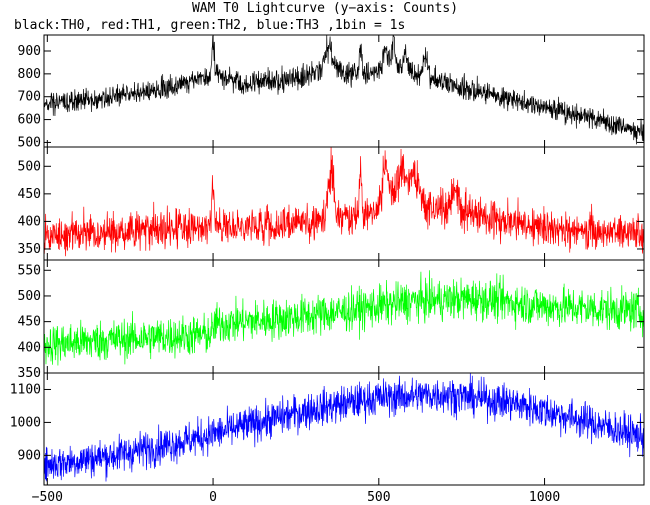 The image size is (650, 505). What do you see at coordinates (25, 422) in the screenshot?
I see `y-tick-label: 1000` at bounding box center [25, 422].